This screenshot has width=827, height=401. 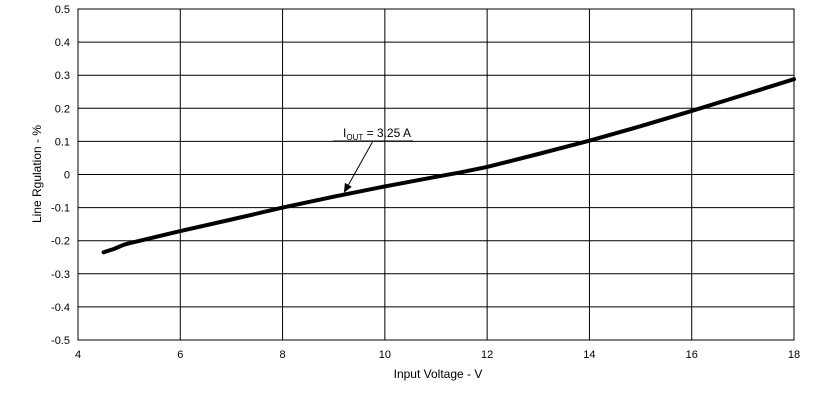 I want to click on x-axis-label: Input Voltage - V, so click(x=438, y=374).